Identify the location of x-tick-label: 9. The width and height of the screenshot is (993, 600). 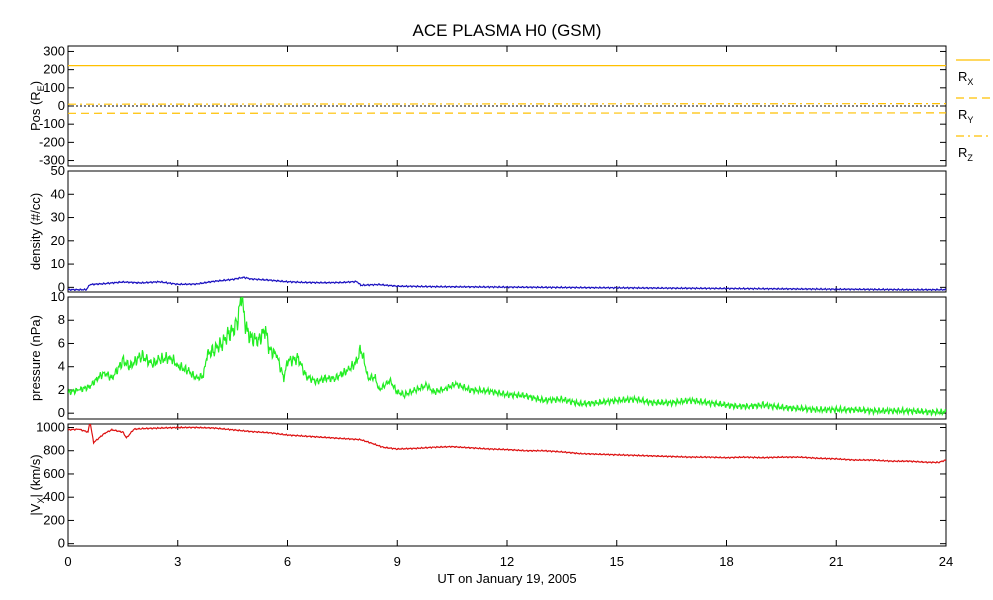
(397, 561).